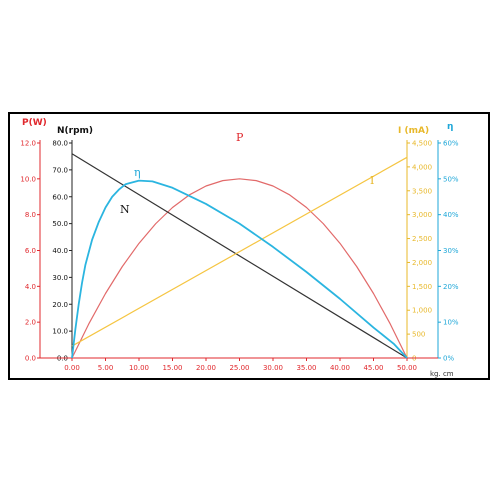  Describe the element at coordinates (340, 368) in the screenshot. I see `x-tick-label: 40.00` at that location.